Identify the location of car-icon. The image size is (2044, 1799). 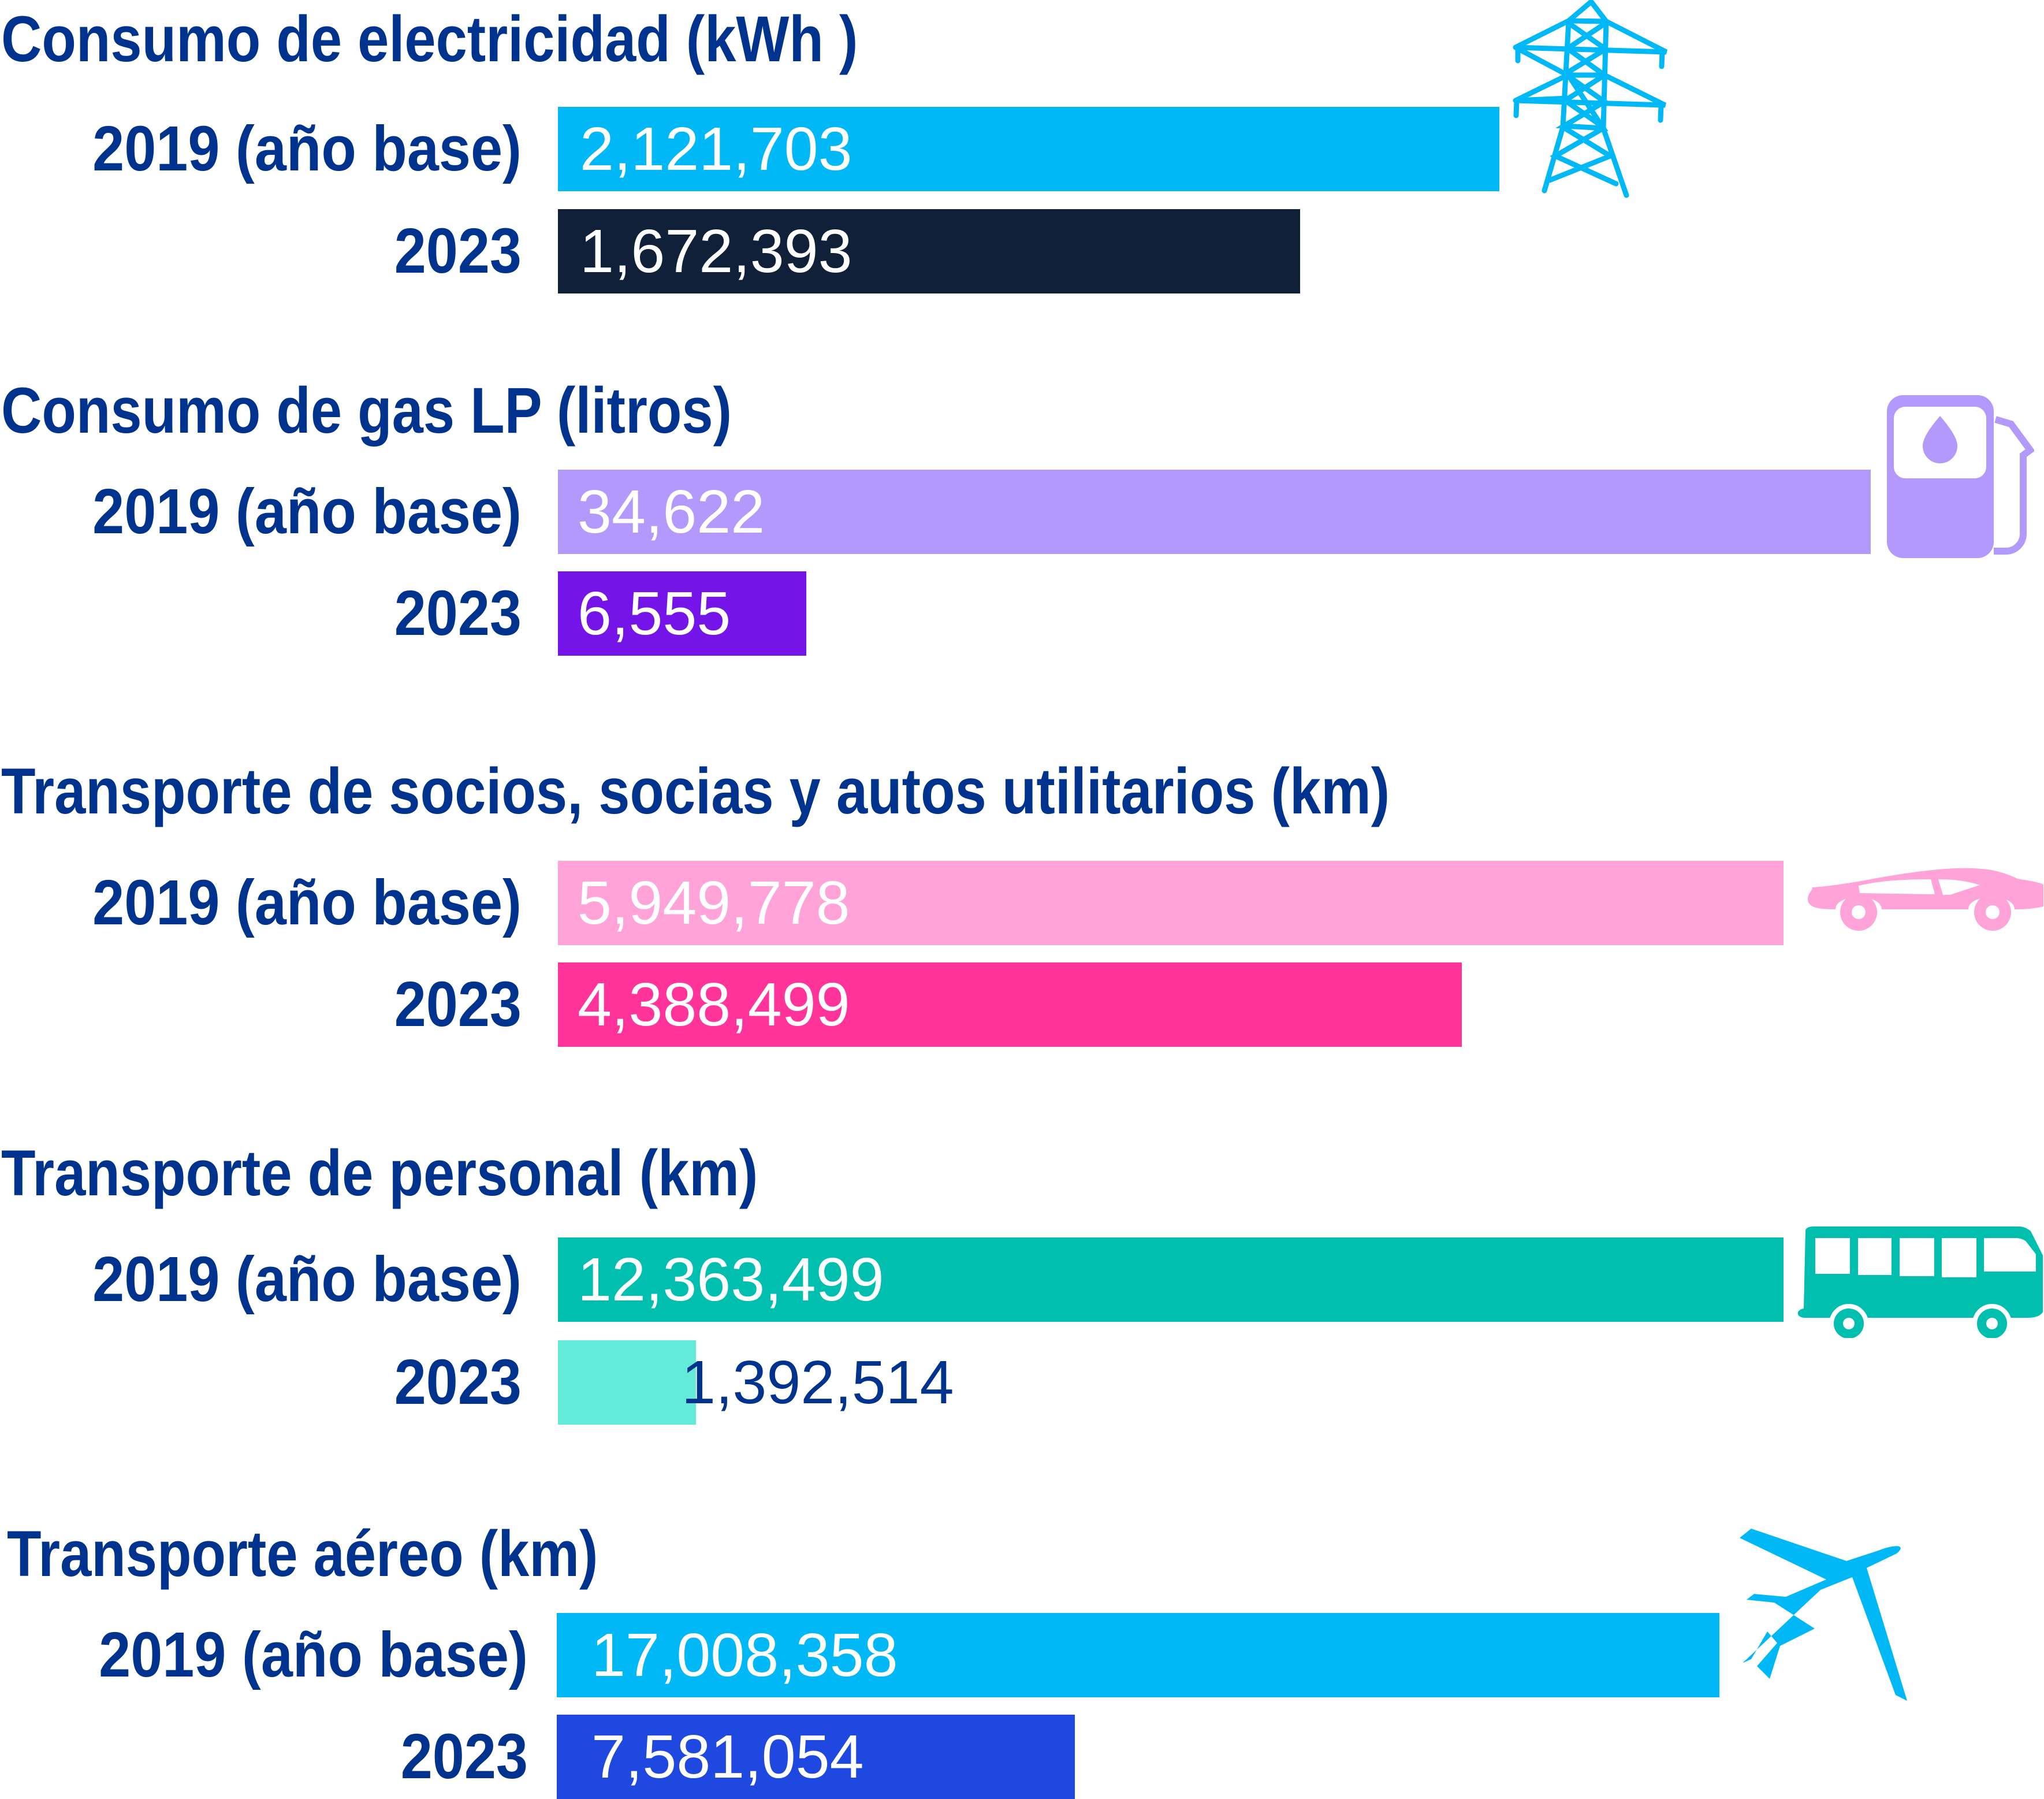
(1926, 899).